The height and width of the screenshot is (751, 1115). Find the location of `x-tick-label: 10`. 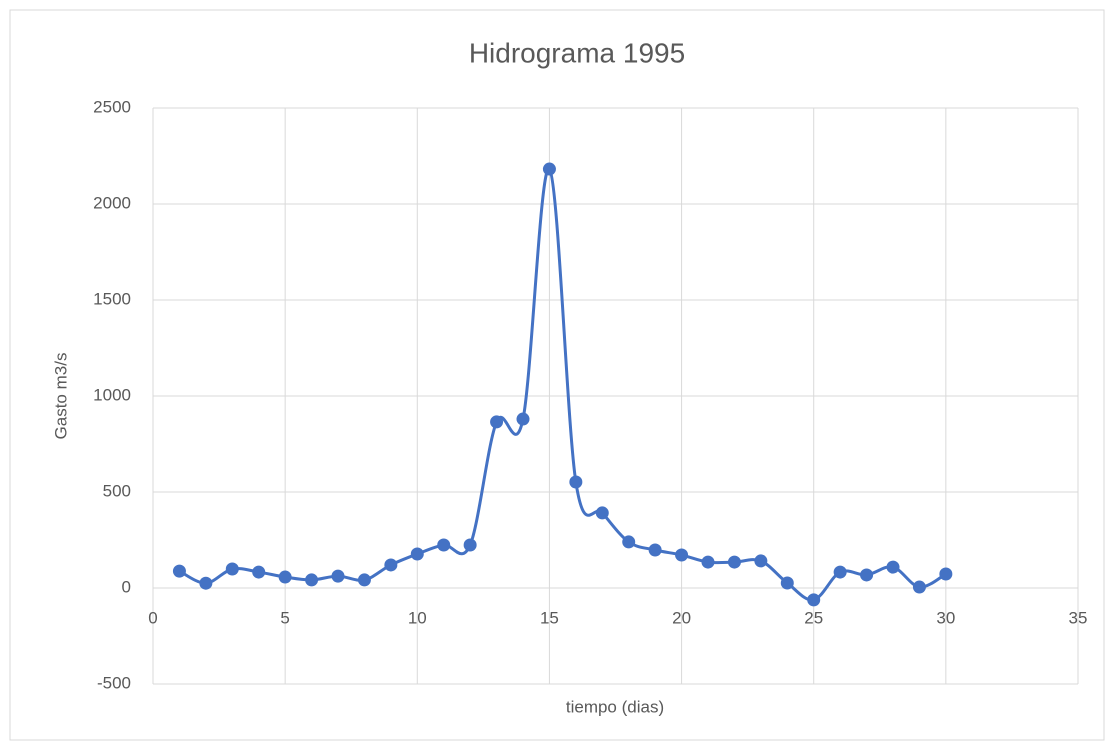

x-tick-label: 10 is located at coordinates (417, 617).